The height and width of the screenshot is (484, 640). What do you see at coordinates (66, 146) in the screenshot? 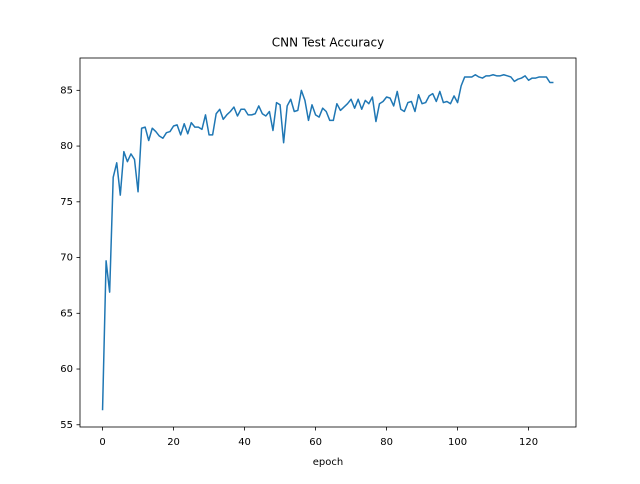
I see `y-tick-label: 80` at bounding box center [66, 146].